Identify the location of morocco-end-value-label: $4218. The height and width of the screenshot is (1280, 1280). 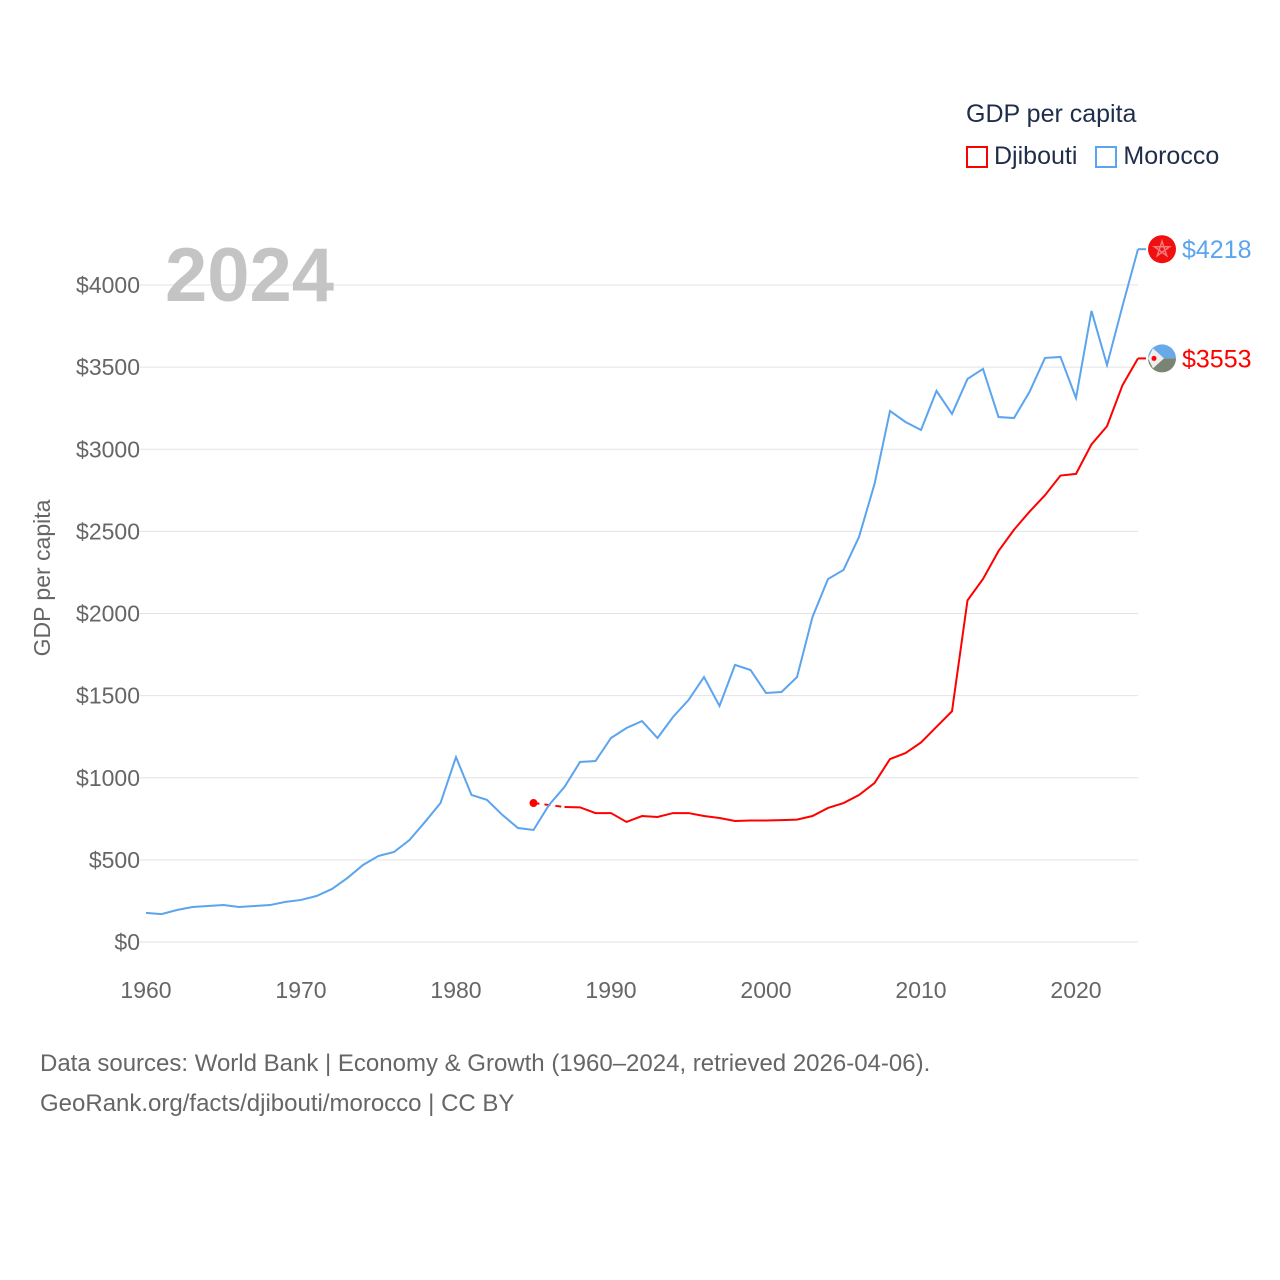
(1217, 250).